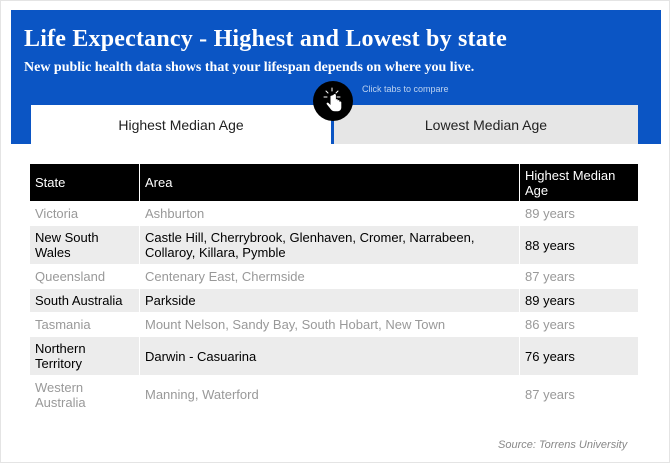 Image resolution: width=670 pixels, height=463 pixels. Describe the element at coordinates (85, 182) in the screenshot. I see `column-header-state: State` at that location.